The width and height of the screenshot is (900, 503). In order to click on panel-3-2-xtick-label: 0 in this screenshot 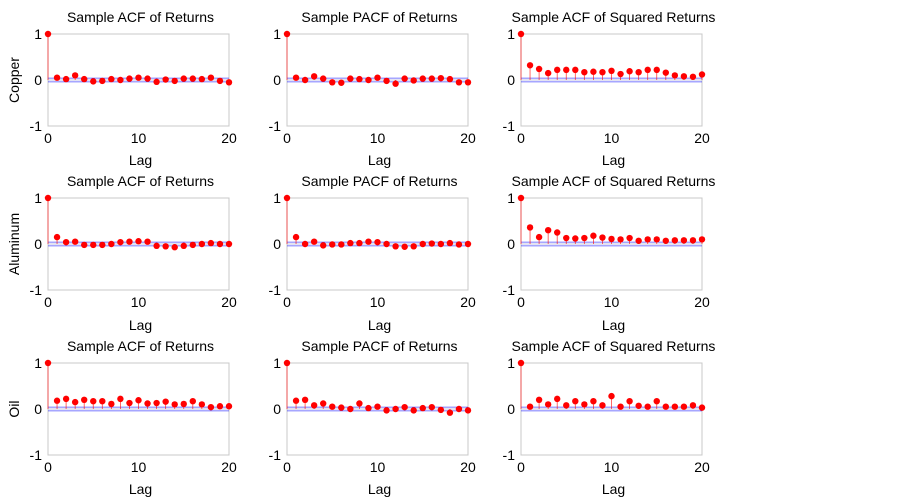, I will do `click(287, 467)`.